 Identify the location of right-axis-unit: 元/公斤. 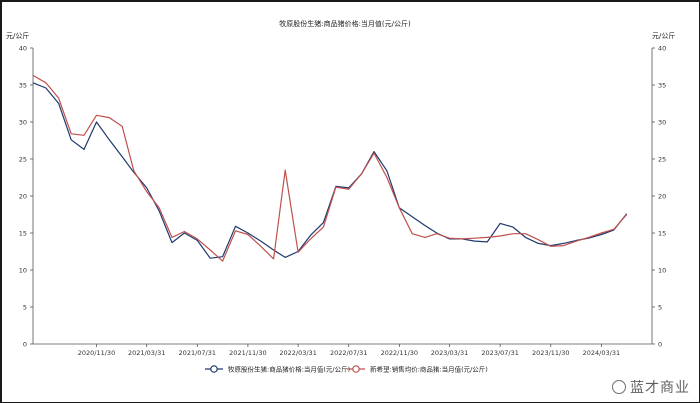
(663, 35).